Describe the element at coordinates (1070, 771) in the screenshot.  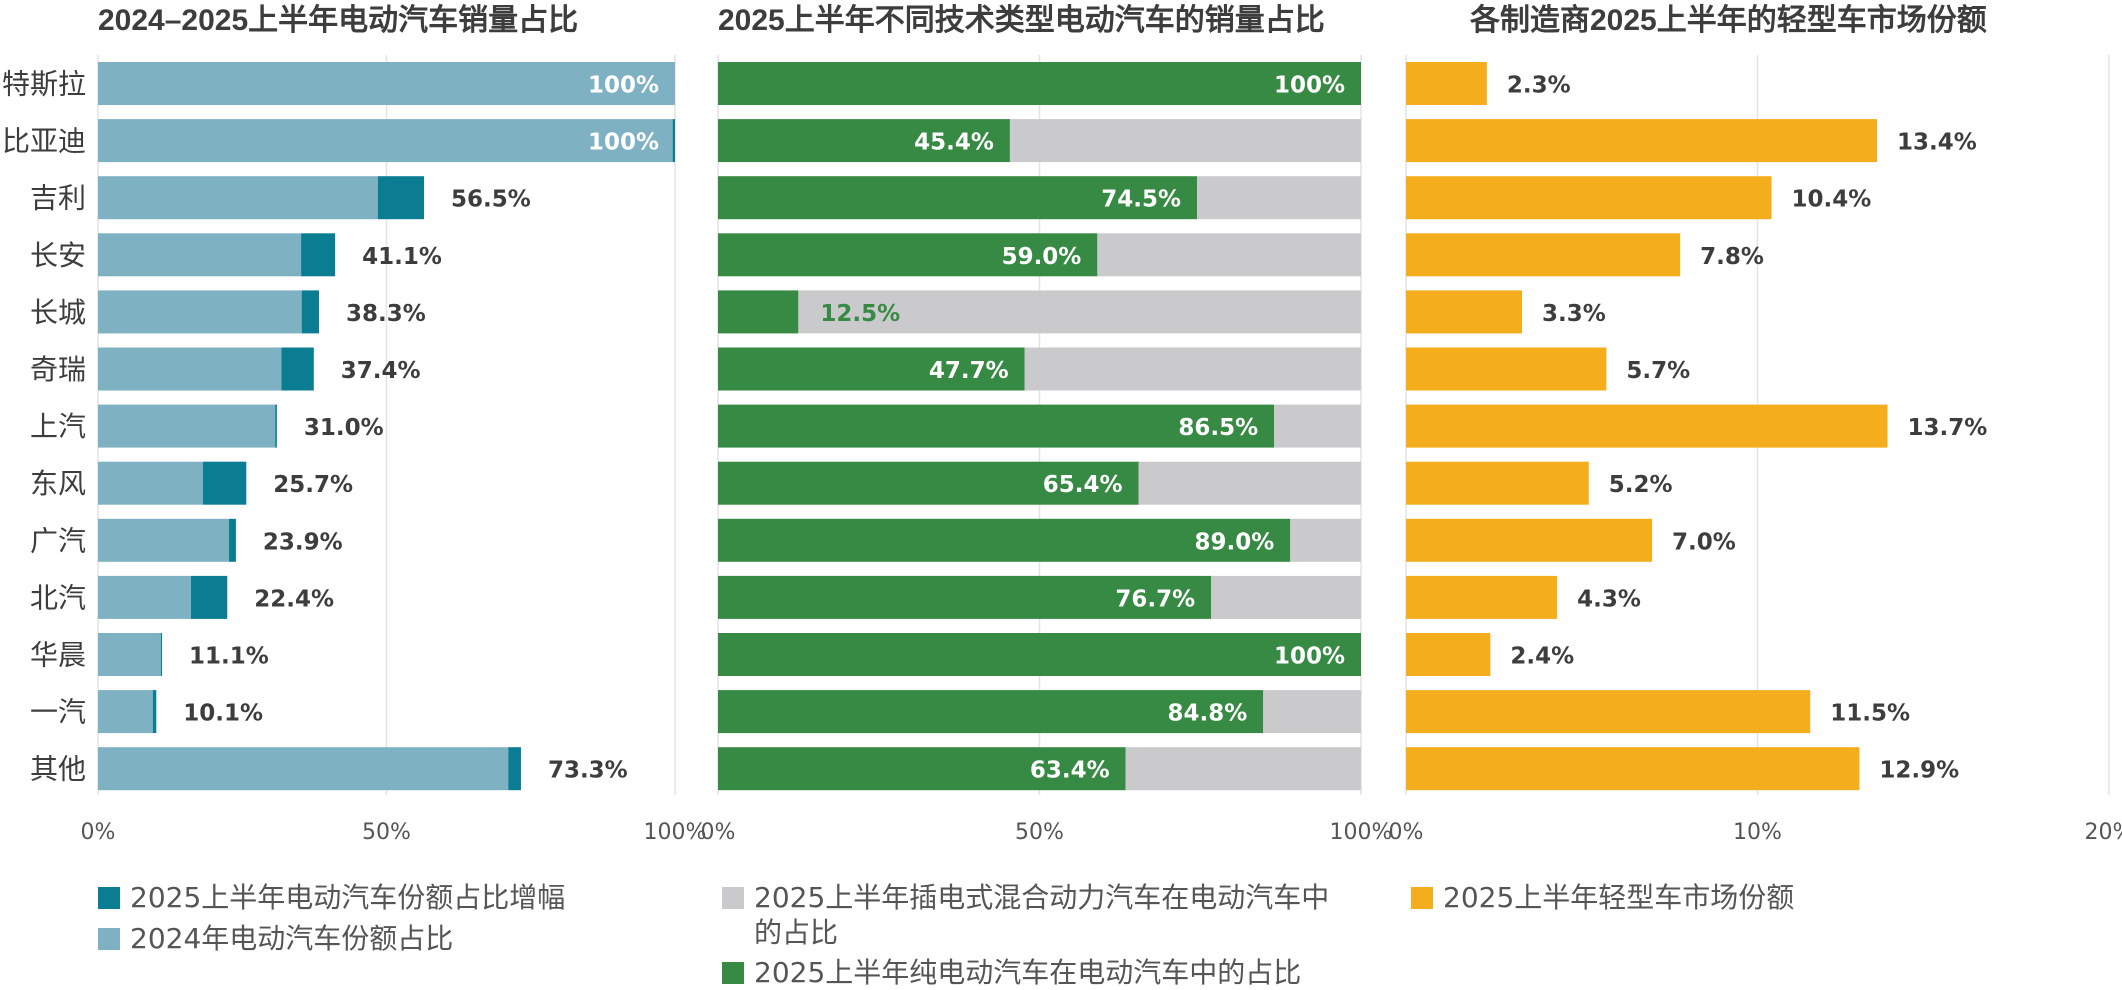
I see `panel2-data-label: 63.4%` at that location.